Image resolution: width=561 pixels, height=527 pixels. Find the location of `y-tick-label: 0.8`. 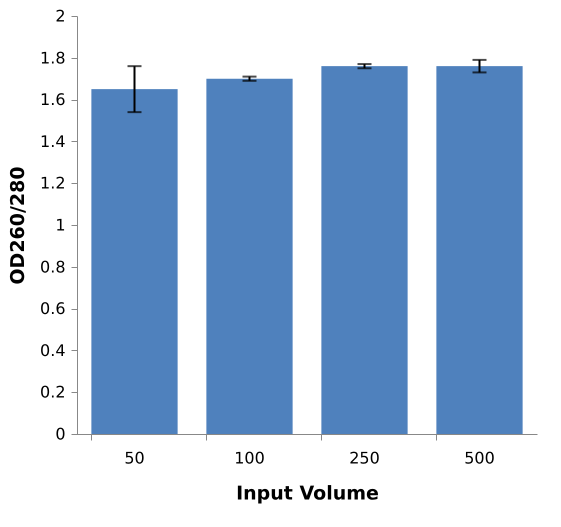

y-tick-label: 0.8 is located at coordinates (53, 266).